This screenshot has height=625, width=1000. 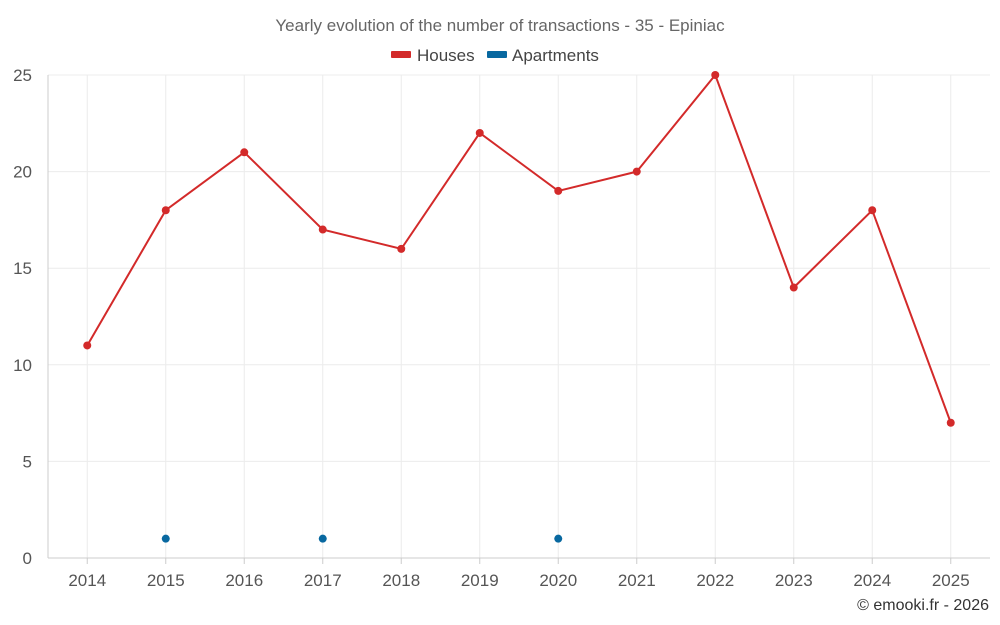 What do you see at coordinates (27, 461) in the screenshot?
I see `y-tick-label: 5` at bounding box center [27, 461].